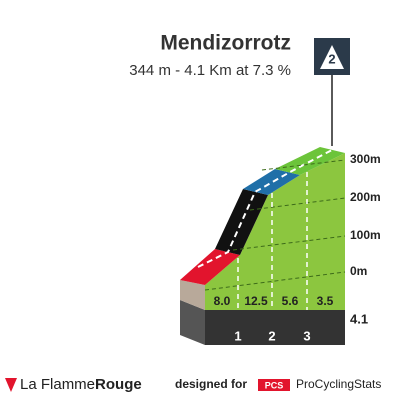 This screenshot has width=405, height=402. What do you see at coordinates (365, 197) in the screenshot?
I see `altitude-label: 200m` at bounding box center [365, 197].